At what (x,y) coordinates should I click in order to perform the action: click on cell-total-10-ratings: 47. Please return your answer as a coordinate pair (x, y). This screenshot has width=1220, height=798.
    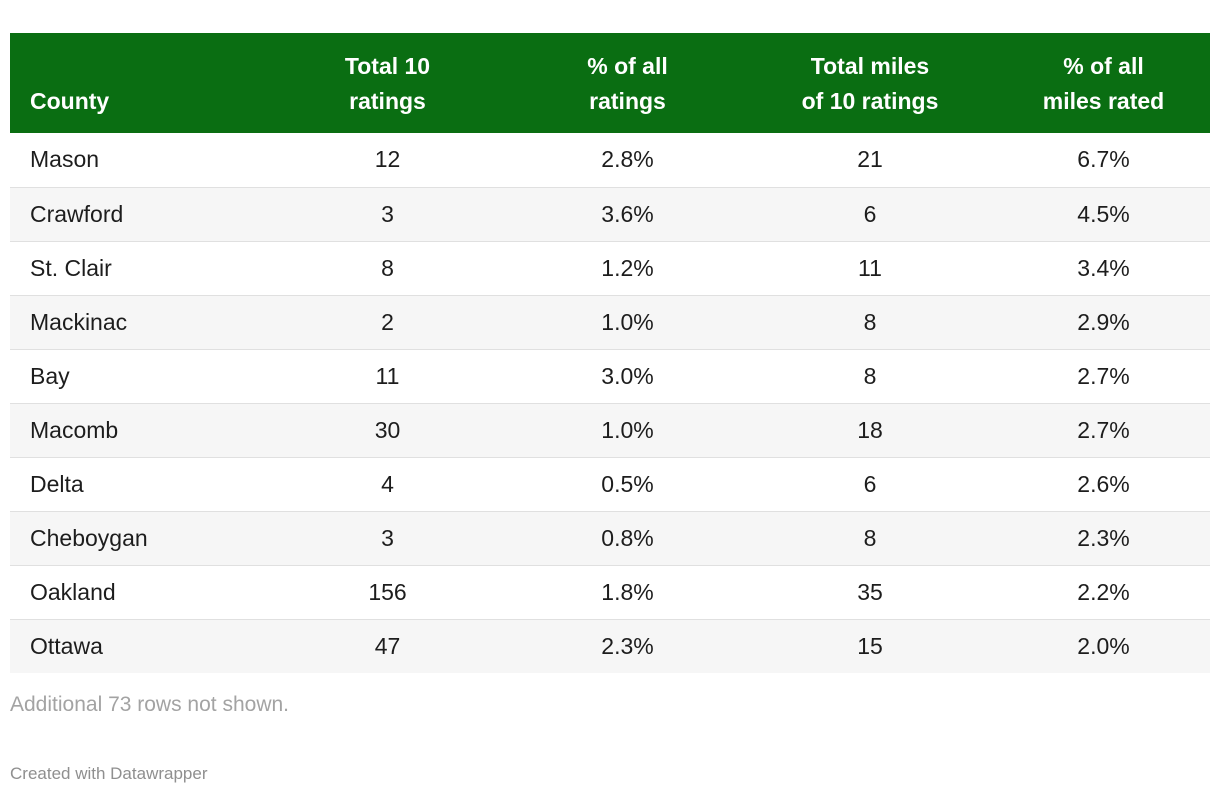
    Looking at the image, I should click on (387, 645).